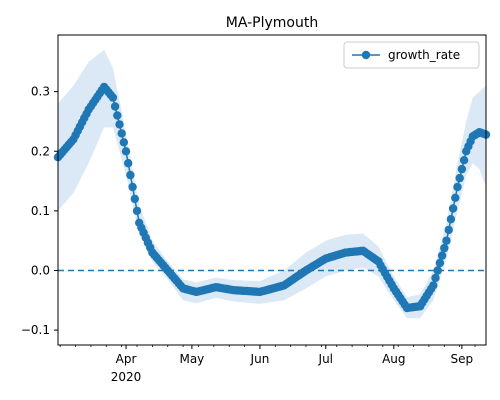 The width and height of the screenshot is (500, 400). Describe the element at coordinates (424, 55) in the screenshot. I see `legend-label: growth_rate` at that location.